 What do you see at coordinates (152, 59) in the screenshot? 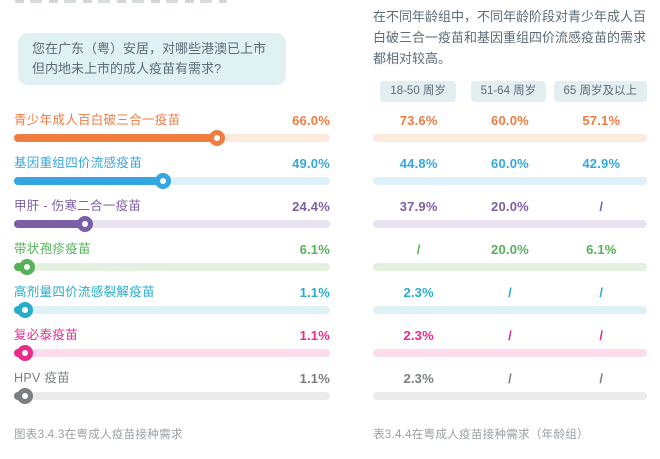
I see `question-bubble: 您在广东（粤）安居，对哪些港澳已上市但内地未上市的成人疫苗有需求?` at bounding box center [152, 59].